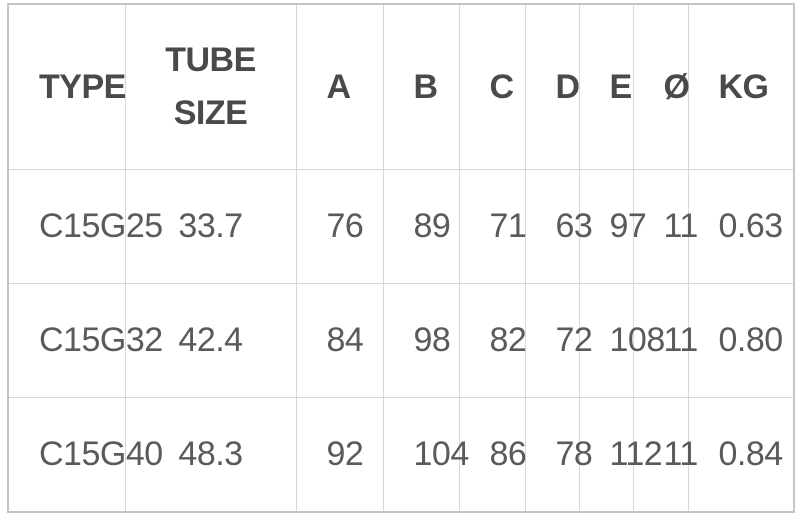 The height and width of the screenshot is (529, 800). I want to click on cell-c: 71, so click(492, 226).